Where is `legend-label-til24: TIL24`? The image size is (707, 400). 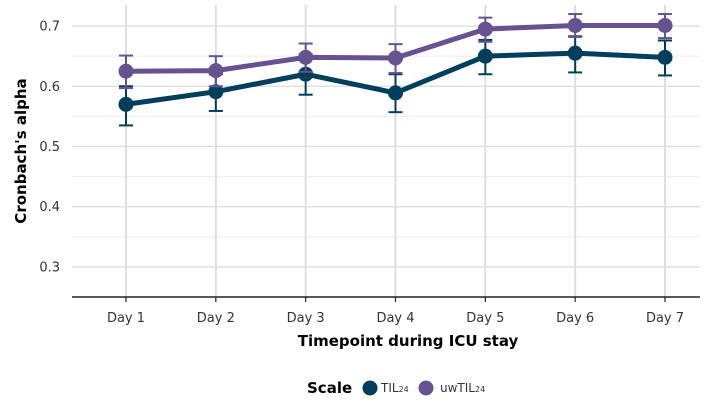 legend-label-til24: TIL24 is located at coordinates (394, 388).